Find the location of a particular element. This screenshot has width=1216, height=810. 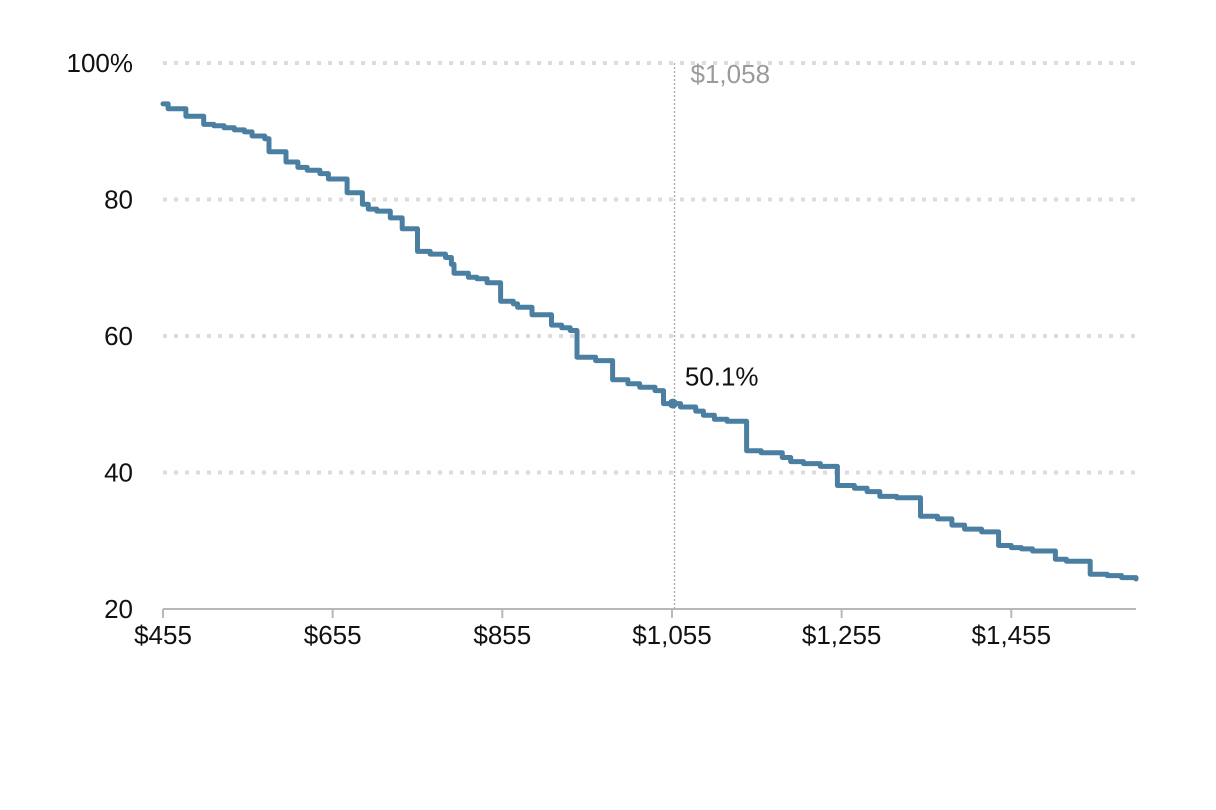

y-tick-label-1: 80 is located at coordinates (118, 200).